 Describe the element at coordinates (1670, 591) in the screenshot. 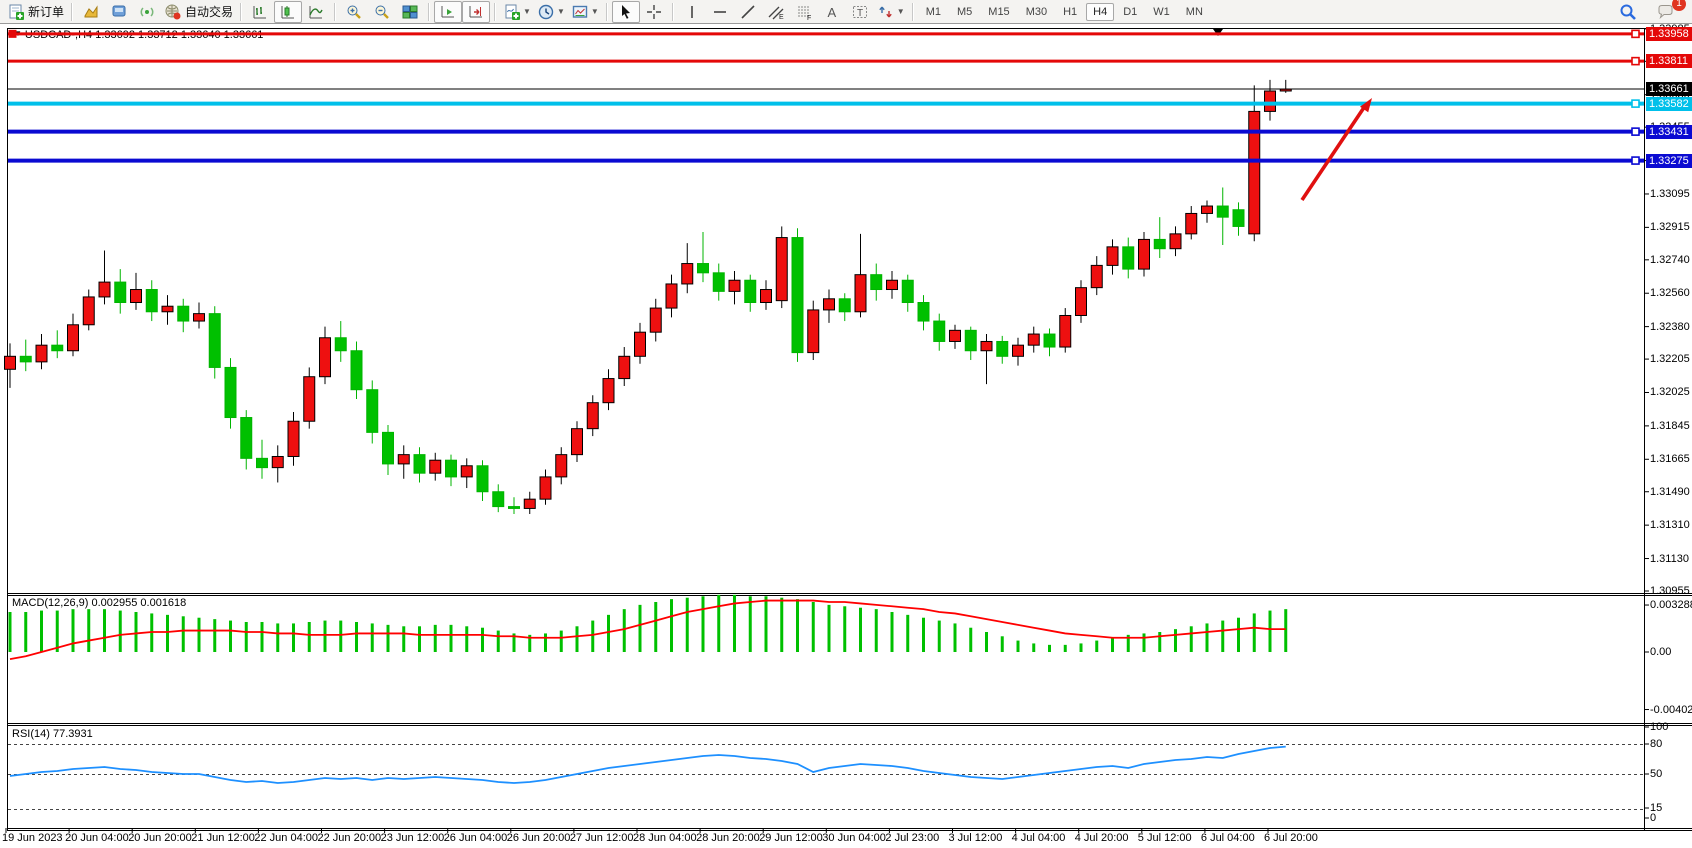

I see `price-axis-tick-label: 1.30955` at that location.